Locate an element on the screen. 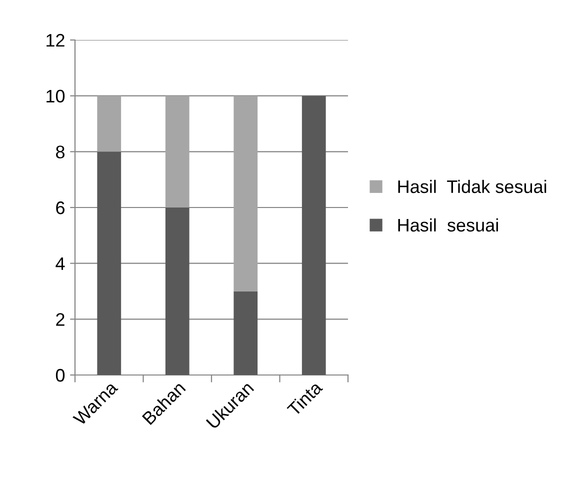 This screenshot has width=570, height=479. y-tick-label: 12 is located at coordinates (55, 40).